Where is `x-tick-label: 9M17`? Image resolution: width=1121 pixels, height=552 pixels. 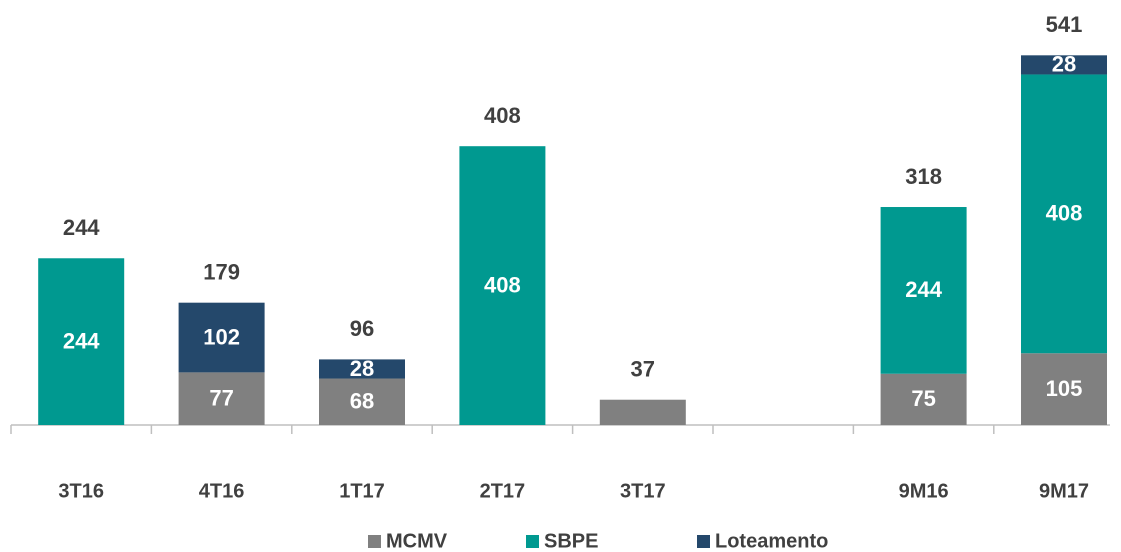 x-tick-label: 9M17 is located at coordinates (1064, 491).